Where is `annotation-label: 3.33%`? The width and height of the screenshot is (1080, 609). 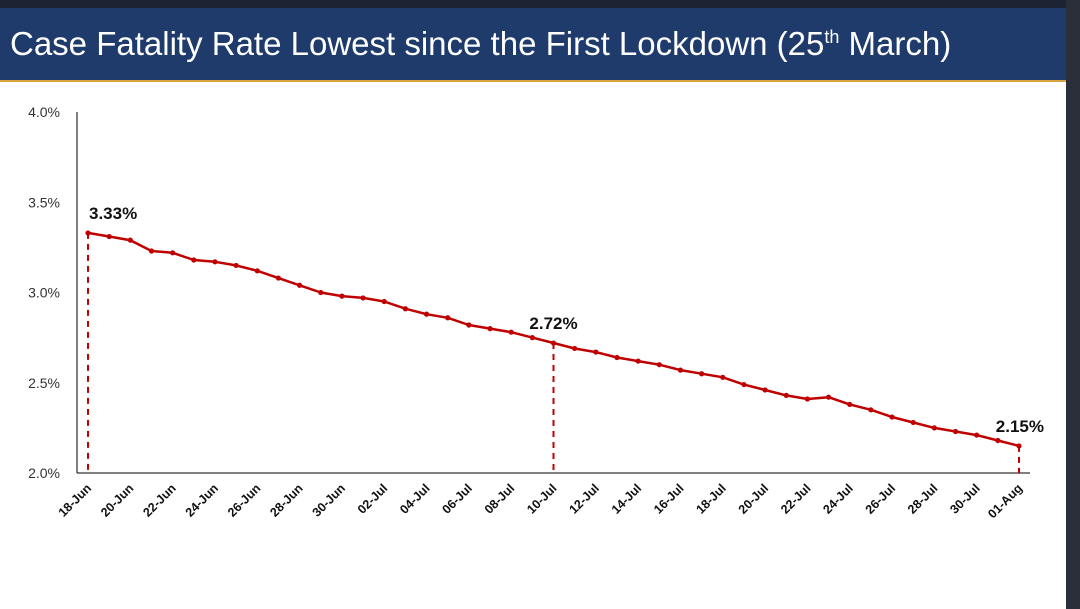
annotation-label: 3.33% is located at coordinates (113, 213).